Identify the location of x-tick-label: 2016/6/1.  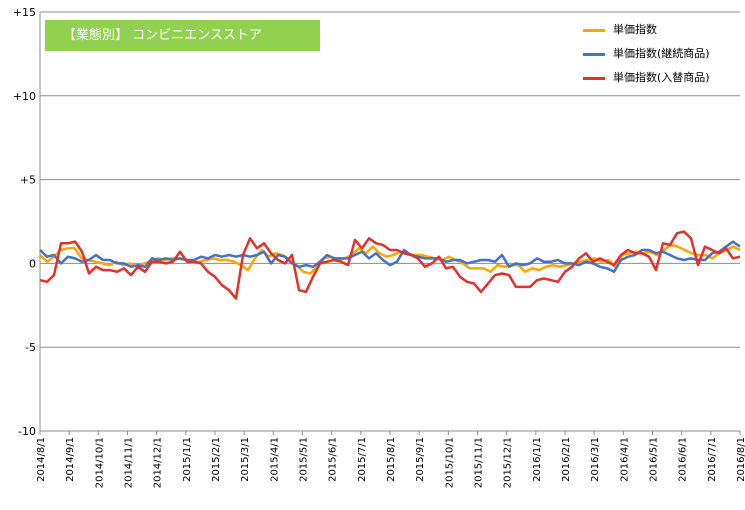
(683, 459).